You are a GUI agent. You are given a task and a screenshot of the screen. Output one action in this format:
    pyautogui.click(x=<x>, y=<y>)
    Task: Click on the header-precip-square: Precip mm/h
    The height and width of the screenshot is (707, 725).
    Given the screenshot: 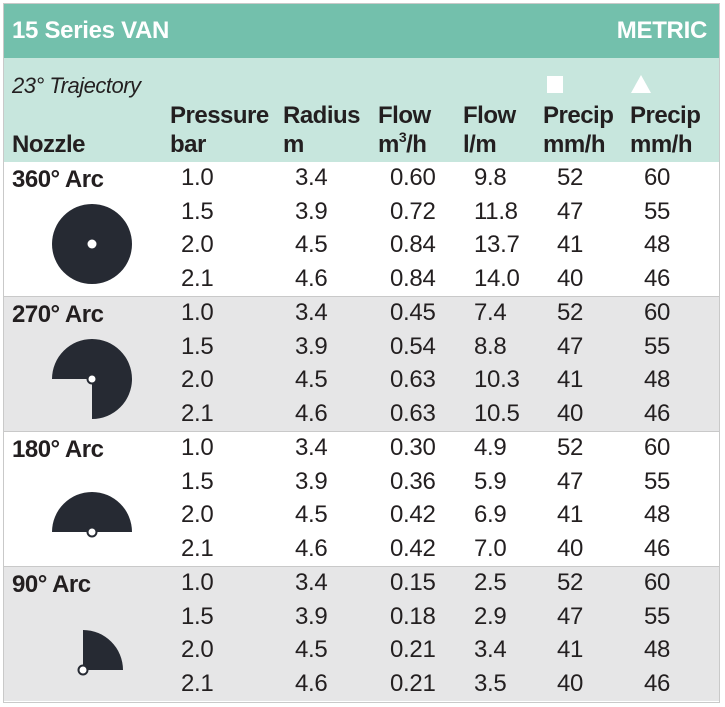 What is the action you would take?
    pyautogui.click(x=578, y=130)
    